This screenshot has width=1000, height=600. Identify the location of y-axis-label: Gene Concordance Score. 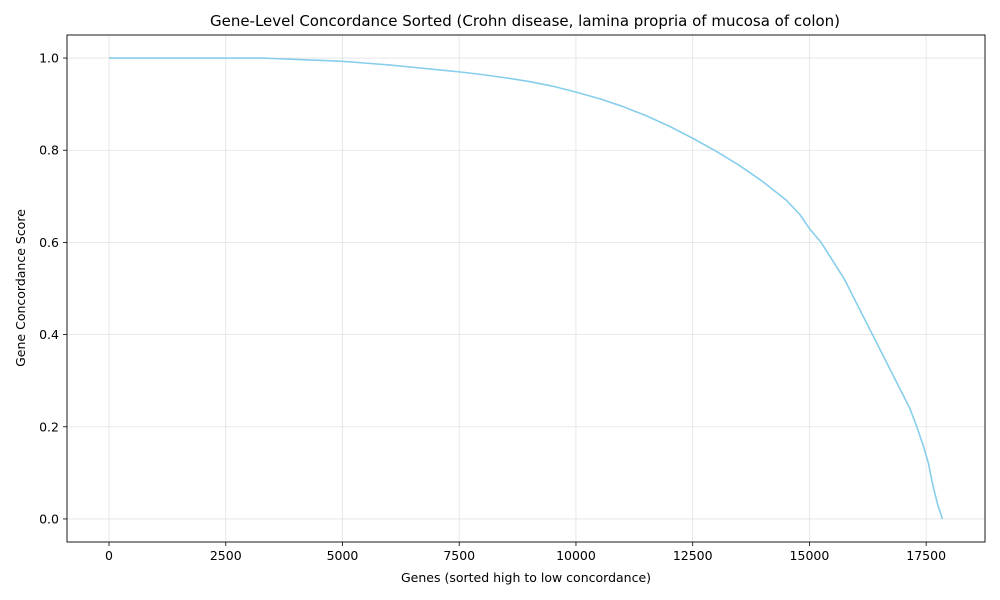
(20, 288).